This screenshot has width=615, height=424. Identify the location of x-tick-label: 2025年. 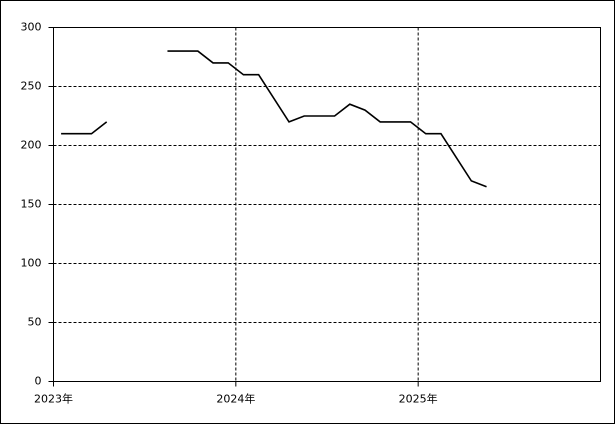
(418, 399).